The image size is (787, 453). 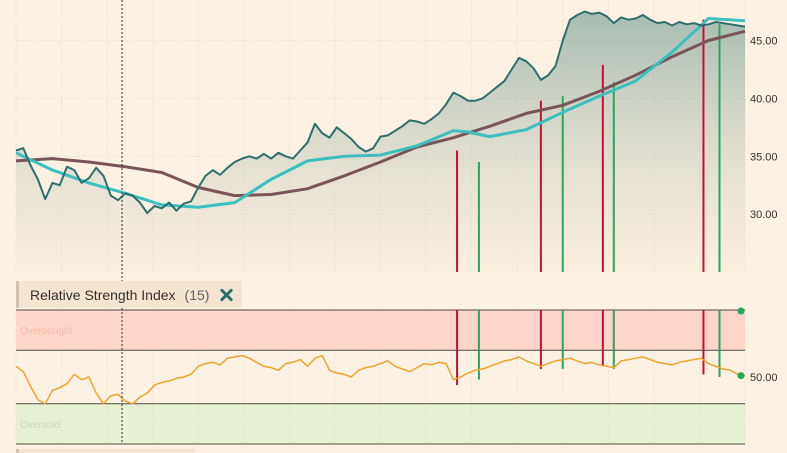 I want to click on rsi-indicator-header: Relative Strength Index (15), so click(x=129, y=294).